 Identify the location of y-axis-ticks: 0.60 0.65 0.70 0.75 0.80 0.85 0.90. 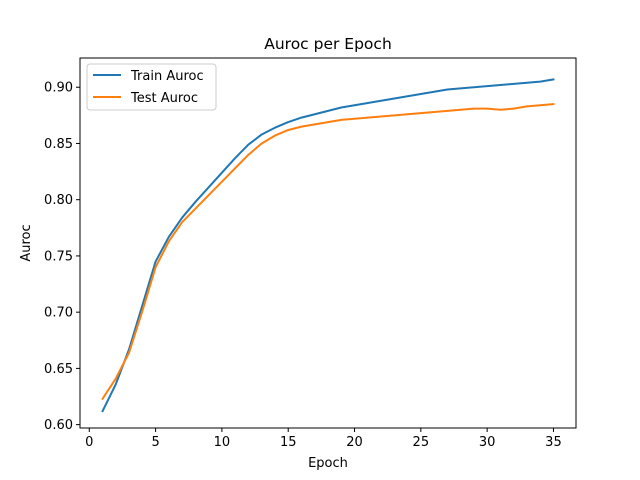
(62, 257).